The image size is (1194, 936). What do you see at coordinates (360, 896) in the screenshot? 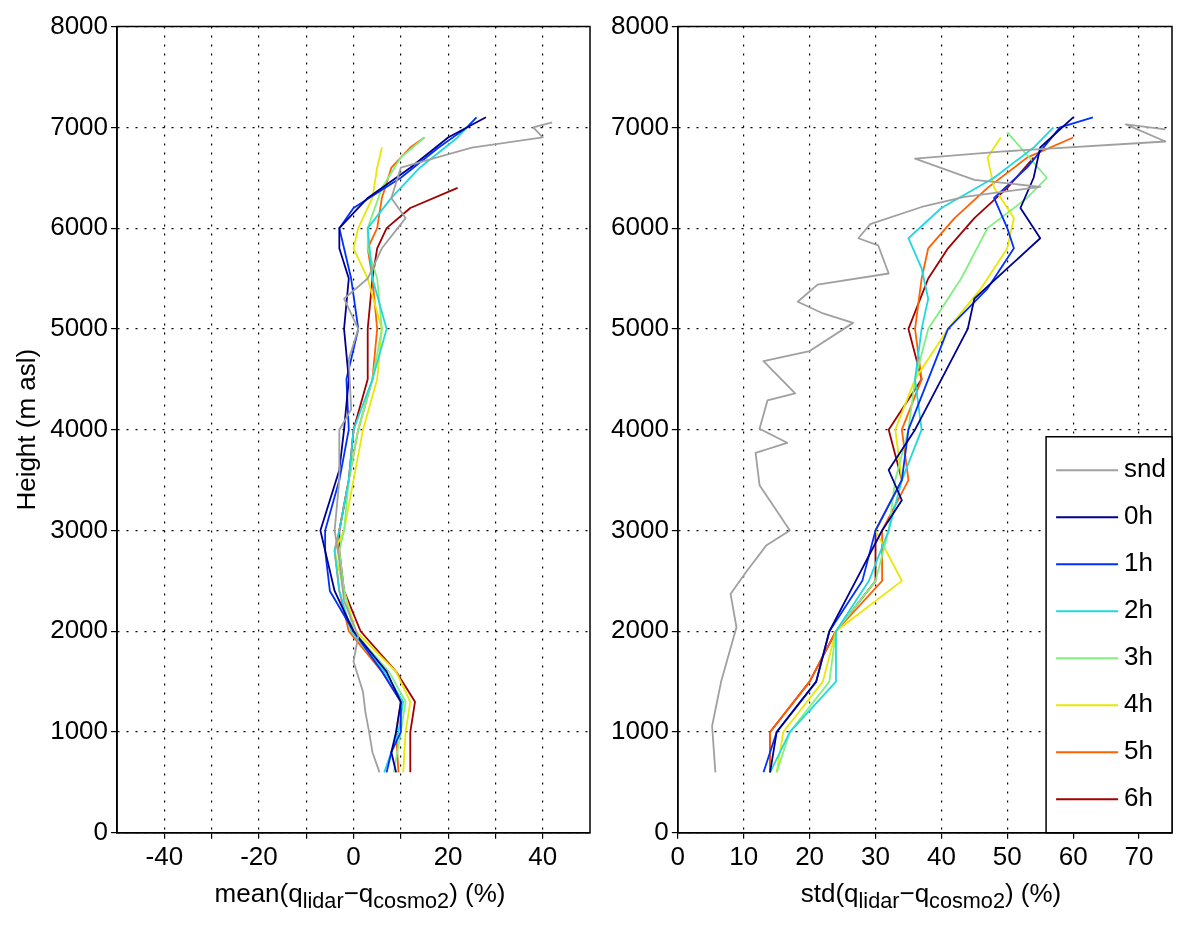
I see `x-axis-title: mean(q$_{lidar}$−q$_{cosmo2}$) (%)` at bounding box center [360, 896].